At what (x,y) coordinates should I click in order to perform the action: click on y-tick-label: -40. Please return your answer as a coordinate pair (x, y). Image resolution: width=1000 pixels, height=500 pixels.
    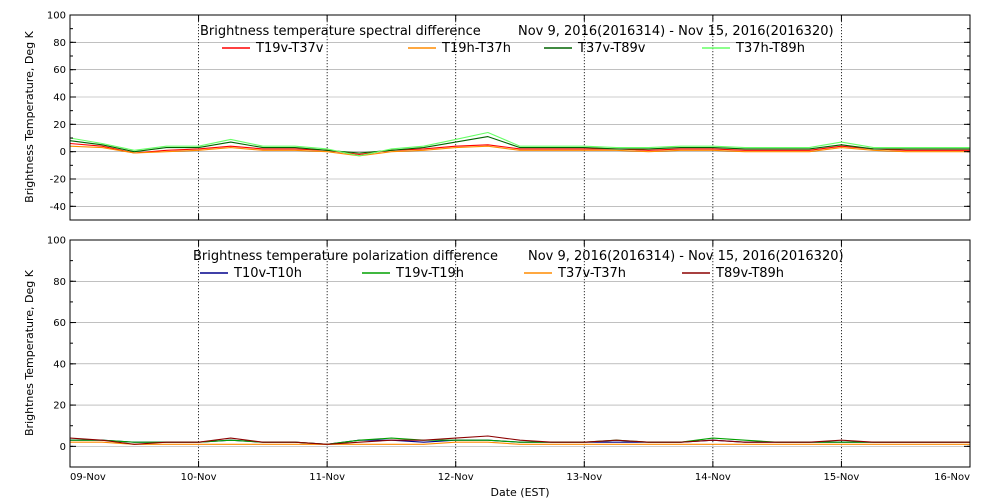
    Looking at the image, I should click on (58, 207).